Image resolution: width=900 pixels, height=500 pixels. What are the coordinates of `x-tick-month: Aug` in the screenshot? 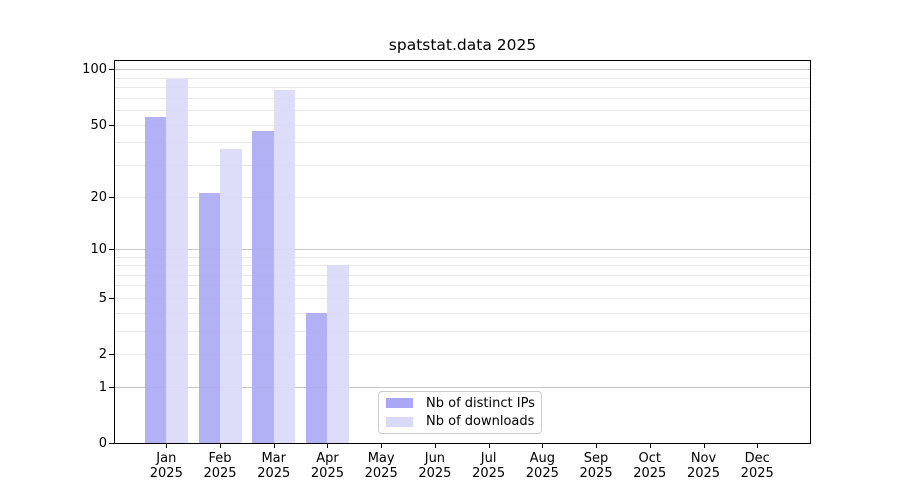 It's located at (542, 458).